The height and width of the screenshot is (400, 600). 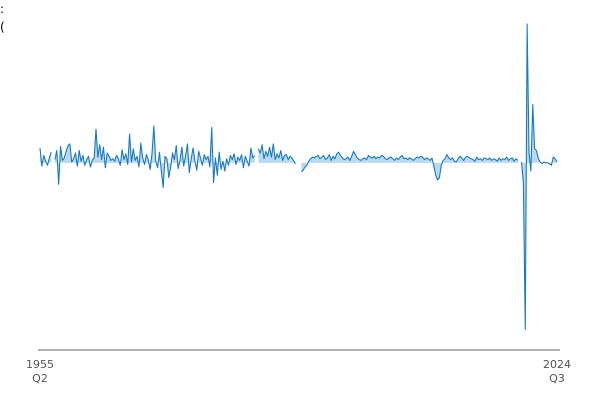 What do you see at coordinates (40, 371) in the screenshot?
I see `x-tick-label: 1955 Q2` at bounding box center [40, 371].